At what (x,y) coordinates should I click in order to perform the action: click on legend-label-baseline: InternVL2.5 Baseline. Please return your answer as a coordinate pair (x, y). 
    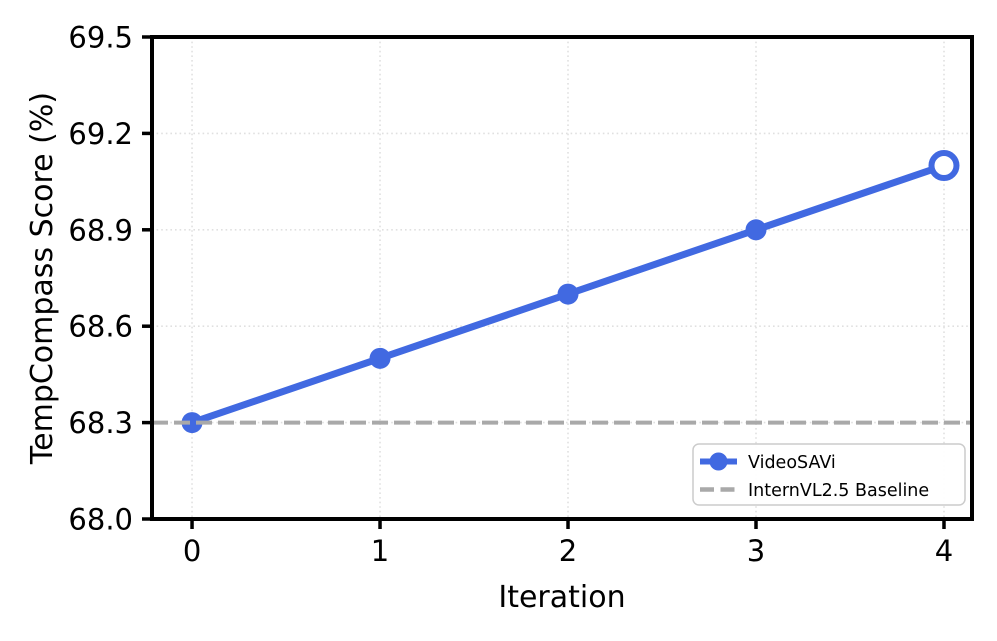
    Looking at the image, I should click on (838, 491).